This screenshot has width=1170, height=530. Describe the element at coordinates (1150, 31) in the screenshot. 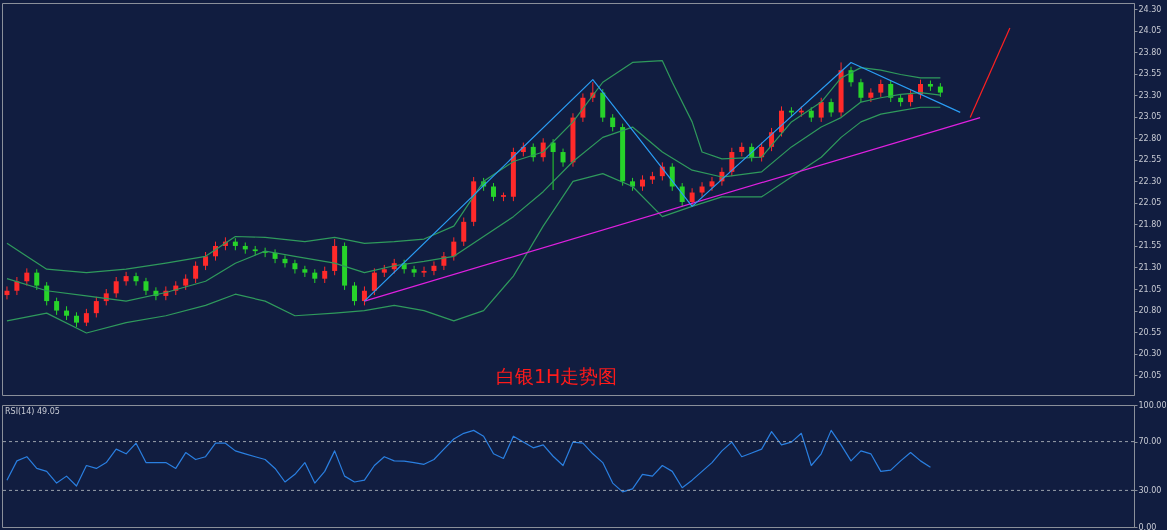

I see `y-tick-label: 24.05` at that location.